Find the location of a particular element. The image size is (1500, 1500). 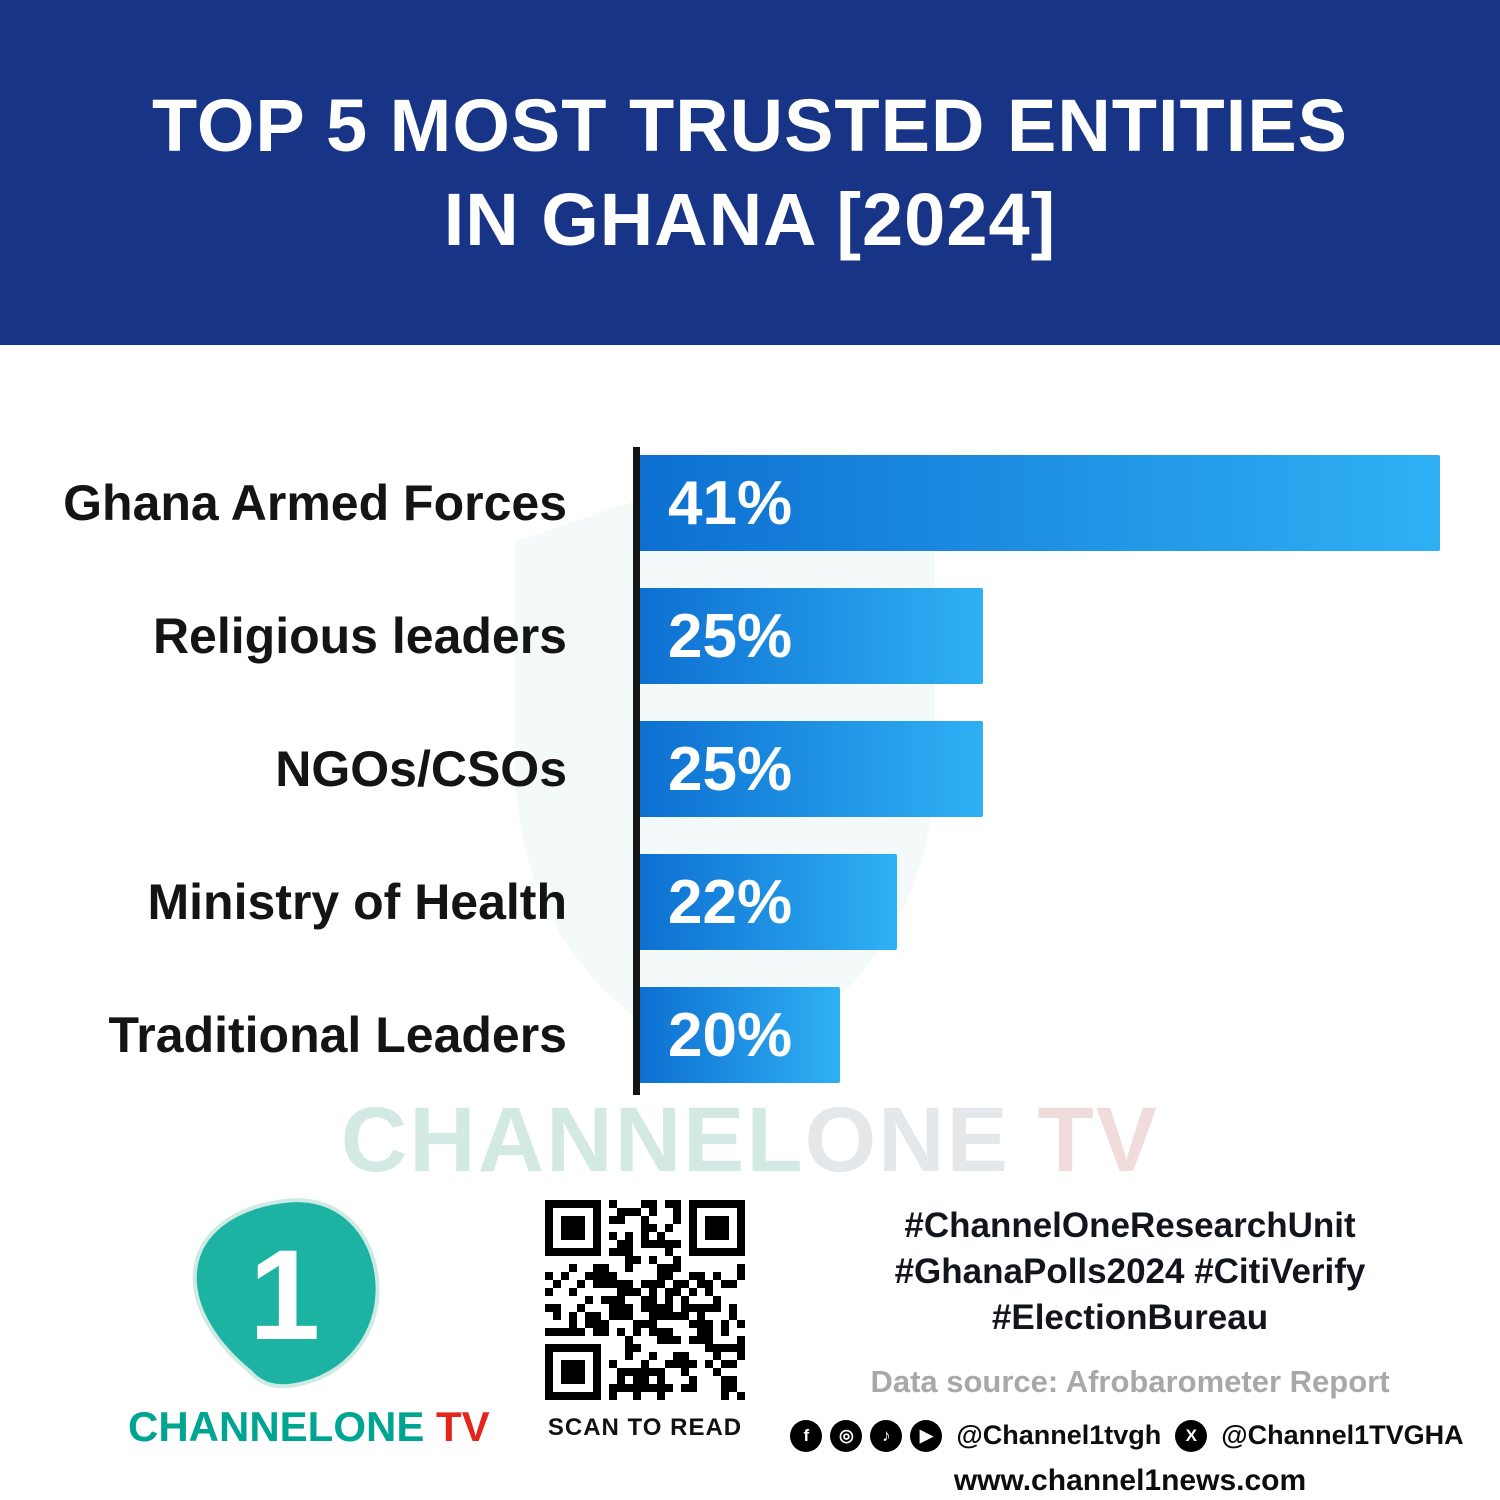

category-label: Ministry of Health is located at coordinates (357, 902).